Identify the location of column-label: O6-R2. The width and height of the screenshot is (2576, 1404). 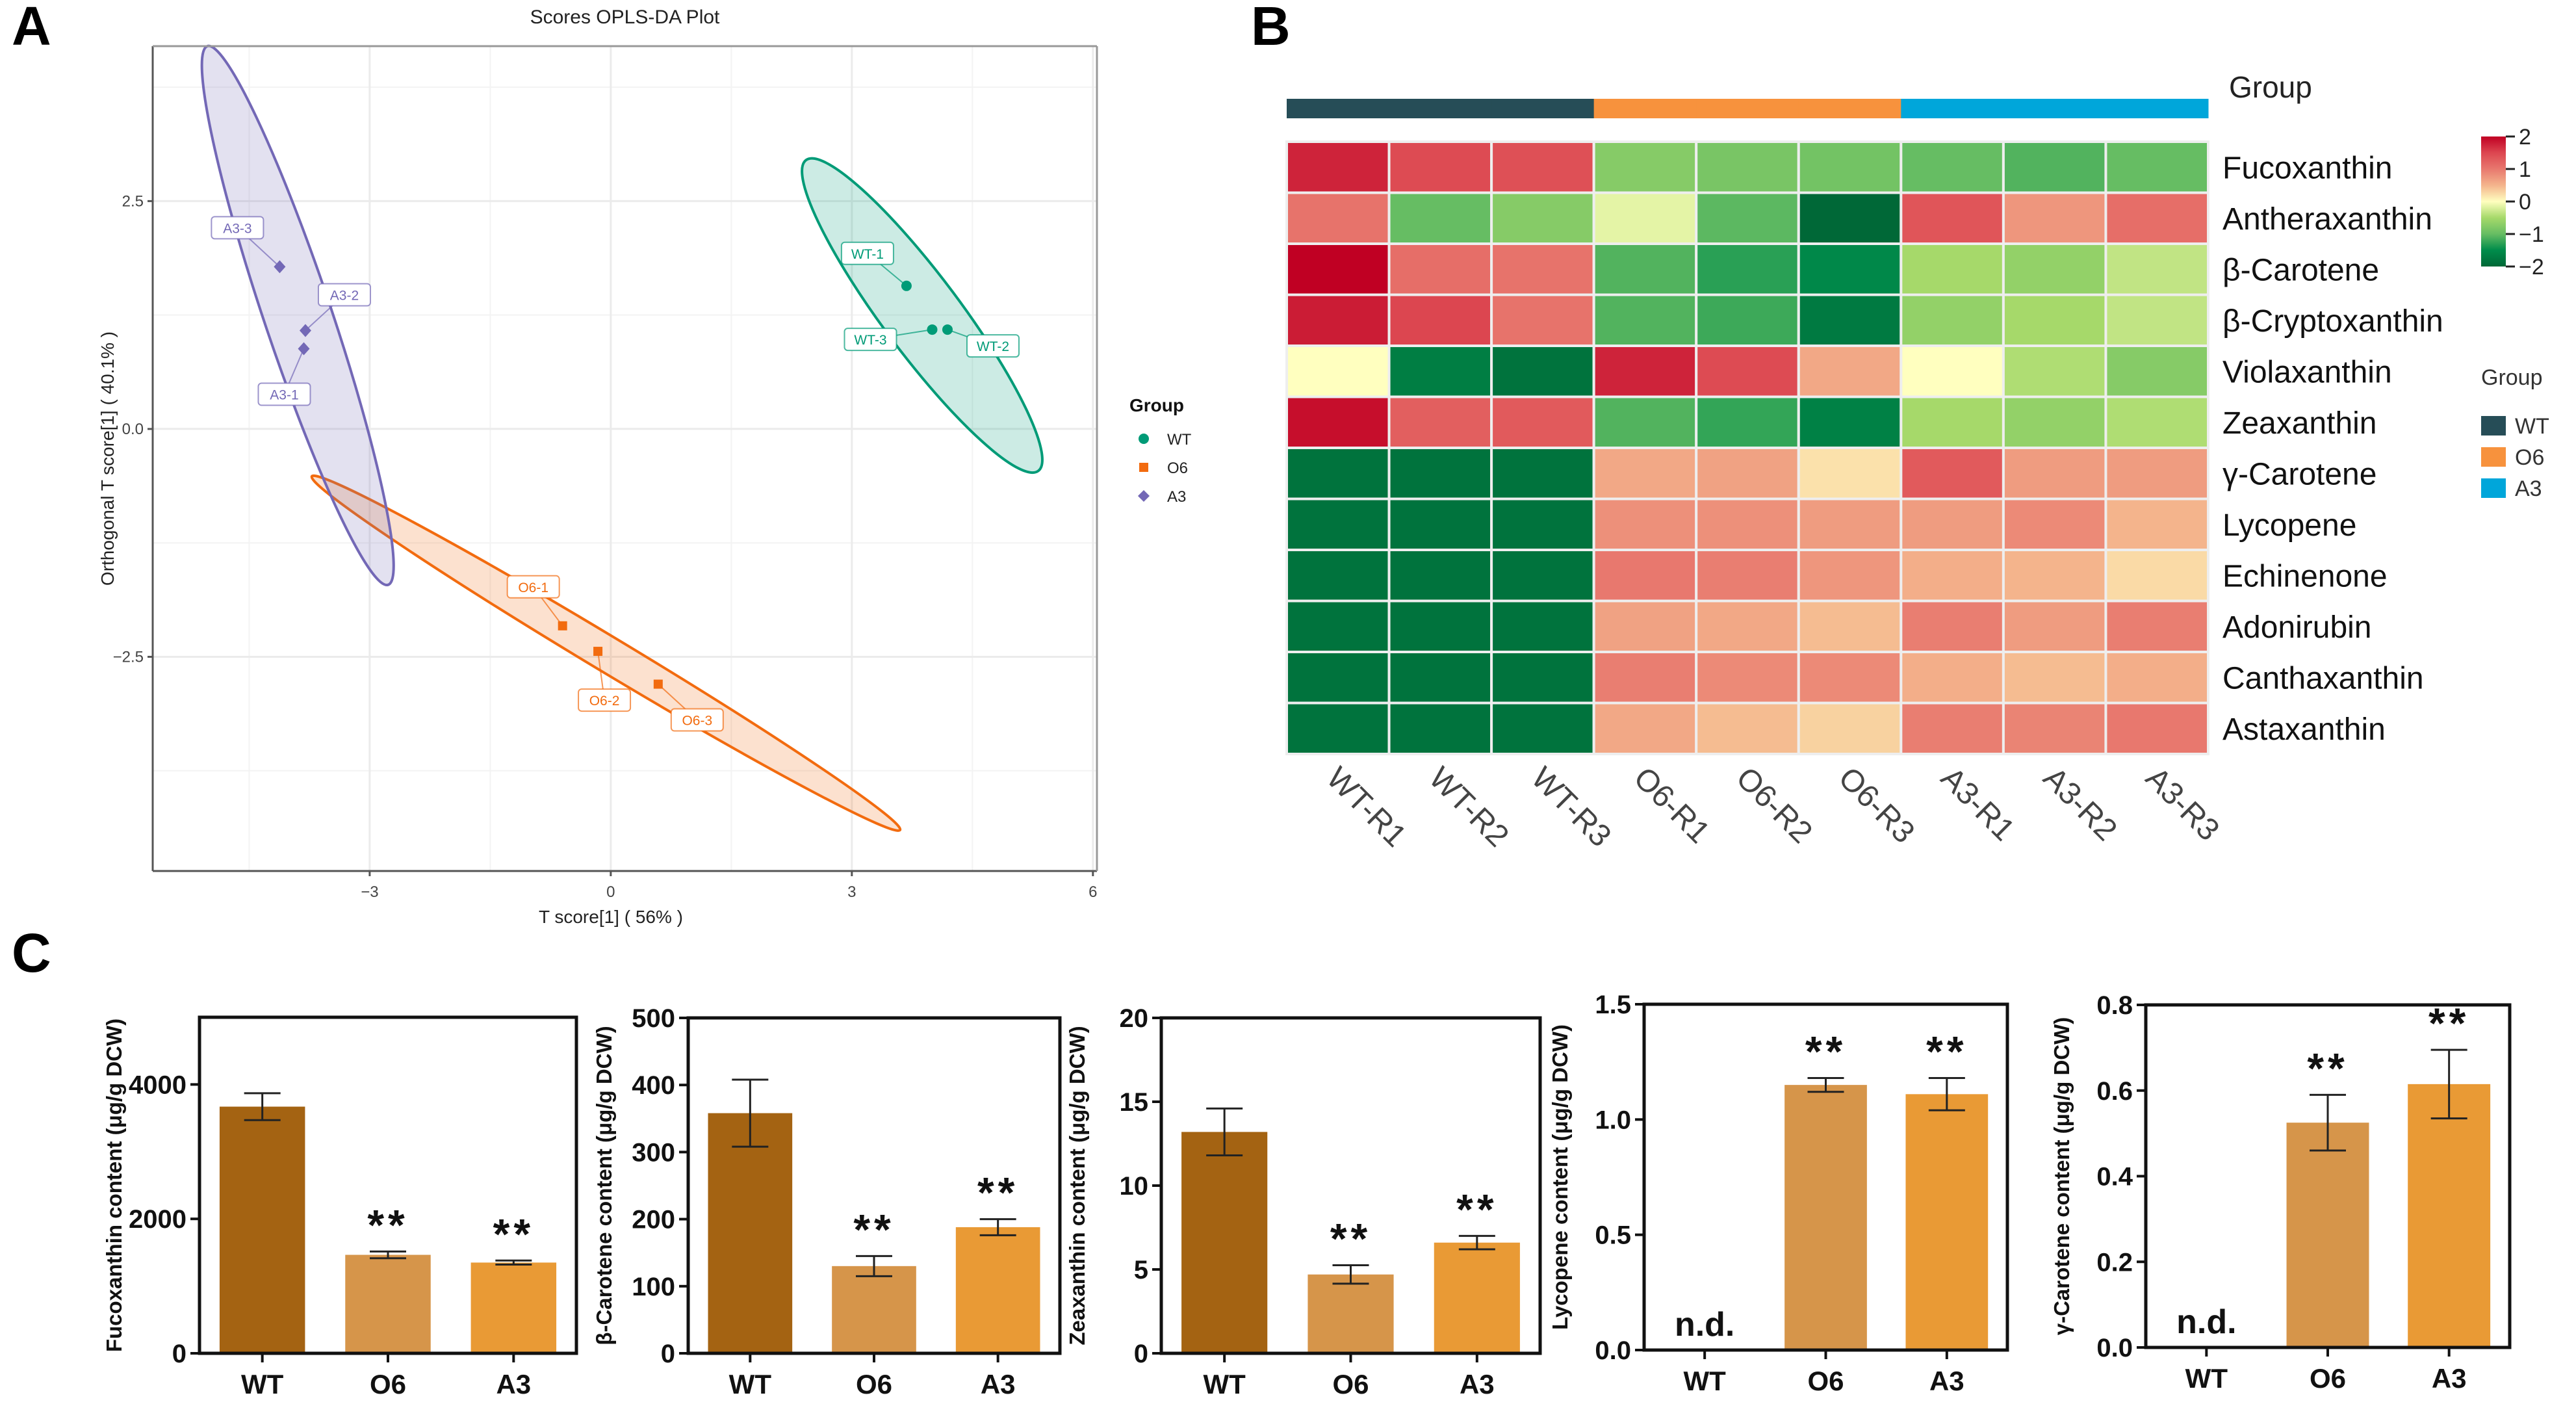
(1774, 805).